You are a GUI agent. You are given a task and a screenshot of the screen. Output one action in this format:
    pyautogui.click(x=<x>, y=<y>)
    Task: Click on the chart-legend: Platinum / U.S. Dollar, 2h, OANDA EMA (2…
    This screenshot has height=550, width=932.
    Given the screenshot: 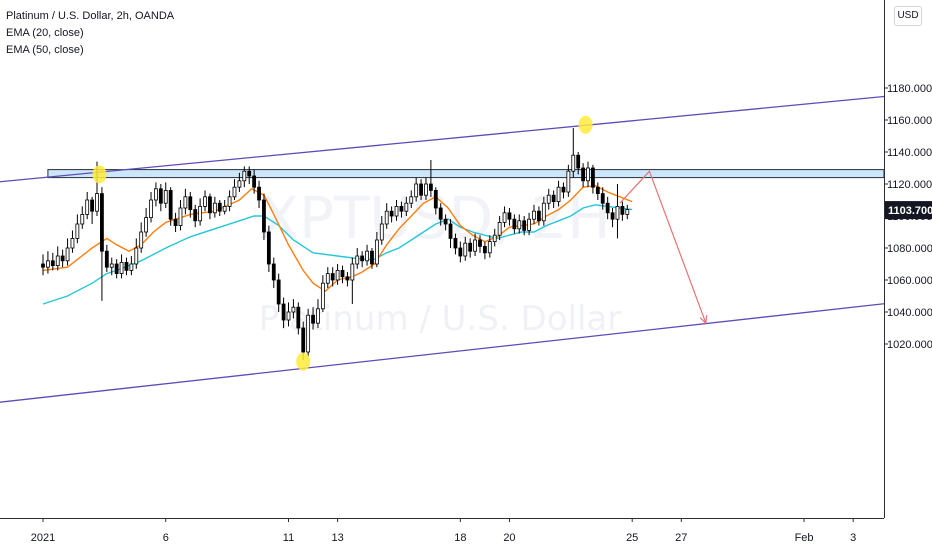 What is the action you would take?
    pyautogui.click(x=90, y=33)
    